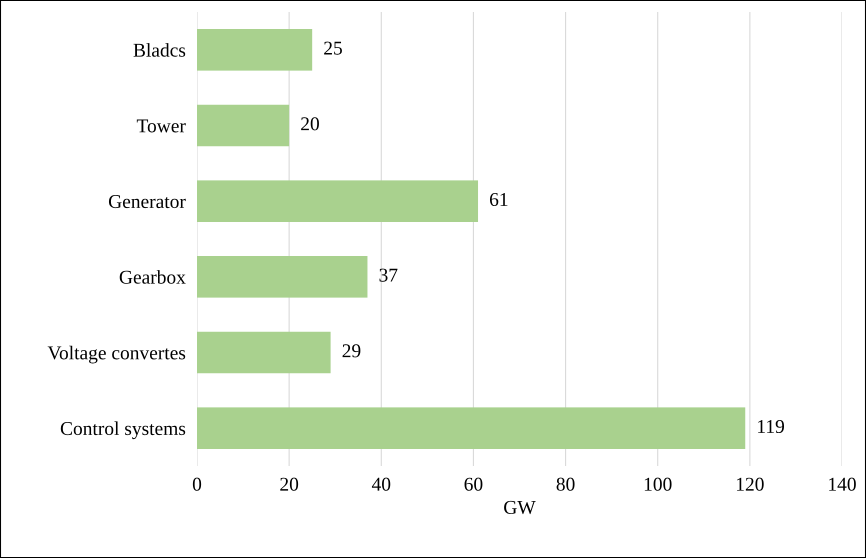 The image size is (866, 558). I want to click on x-tick-label: 40, so click(381, 484).